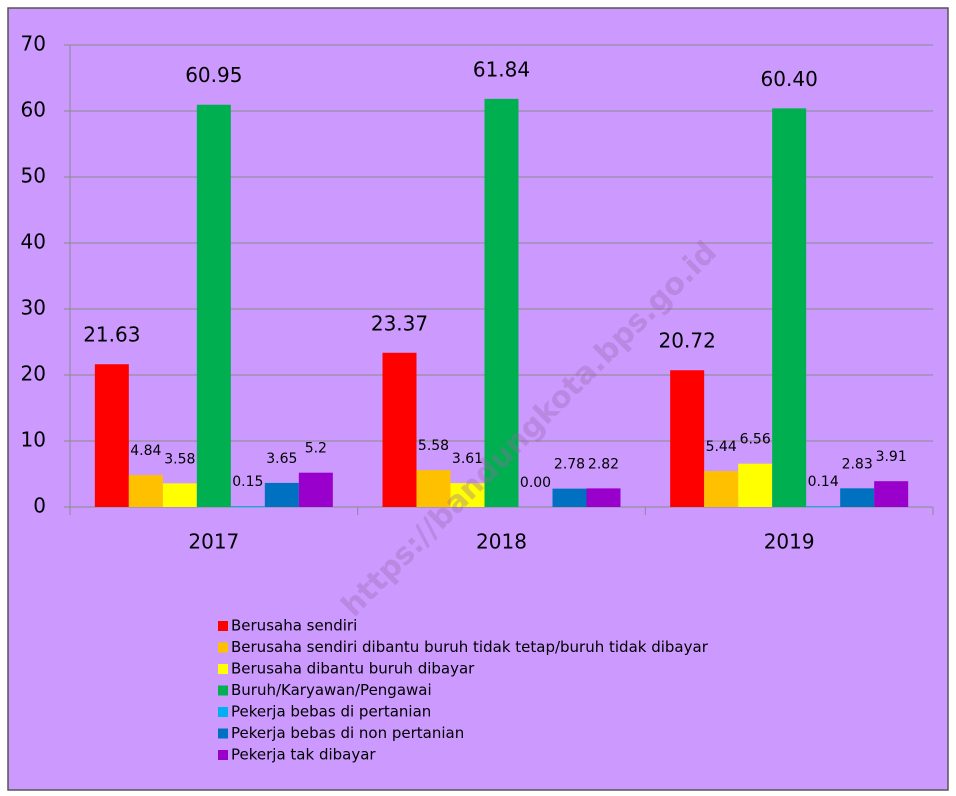 Image resolution: width=956 pixels, height=796 pixels. Describe the element at coordinates (33, 176) in the screenshot. I see `y-tick-label: 50` at that location.